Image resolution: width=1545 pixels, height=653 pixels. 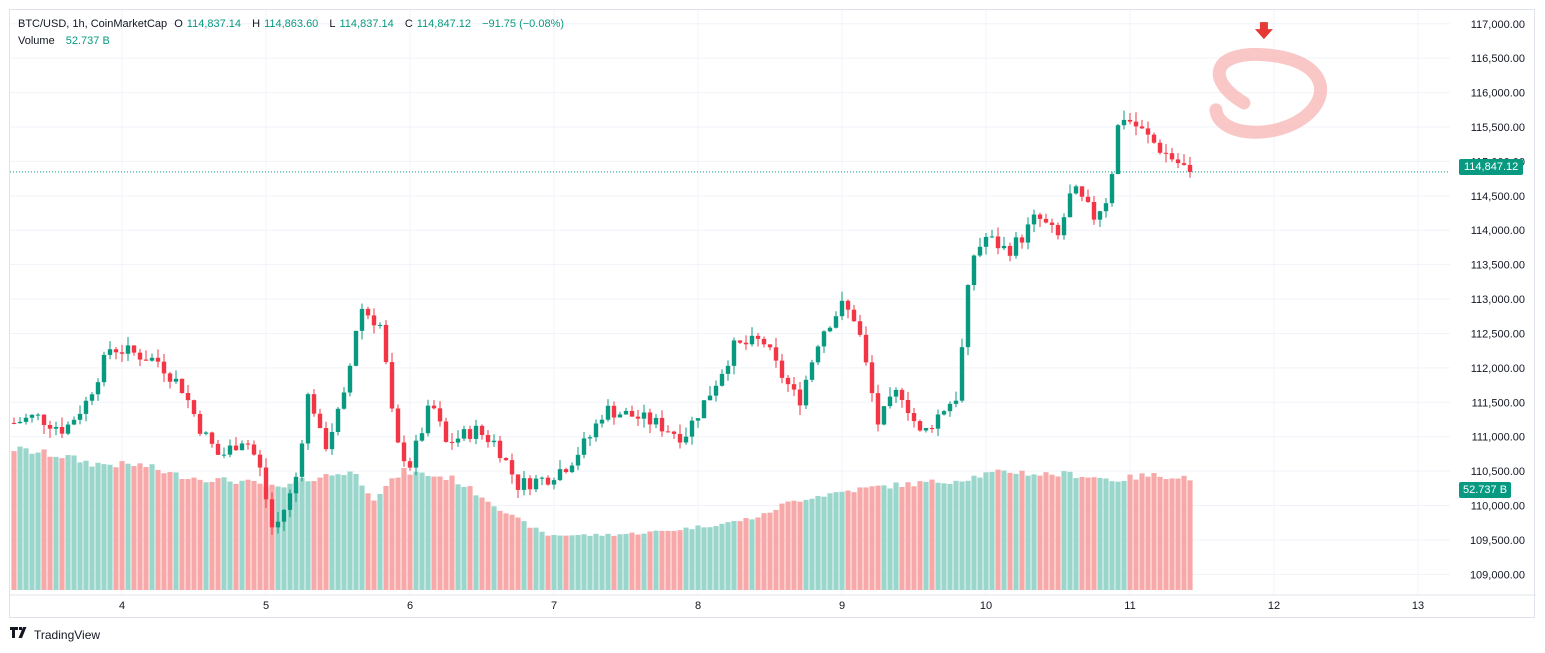 What do you see at coordinates (1498, 197) in the screenshot?
I see `price-tick-label: 114,500.00` at bounding box center [1498, 197].